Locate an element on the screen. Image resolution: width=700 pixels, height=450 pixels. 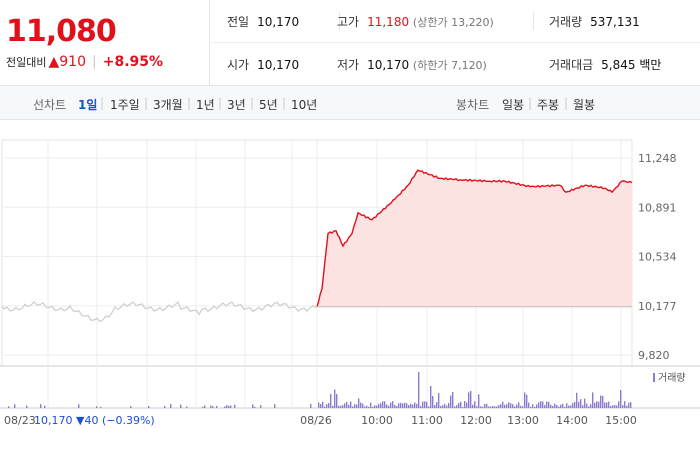
tab-3m: 3개월 is located at coordinates (168, 105).